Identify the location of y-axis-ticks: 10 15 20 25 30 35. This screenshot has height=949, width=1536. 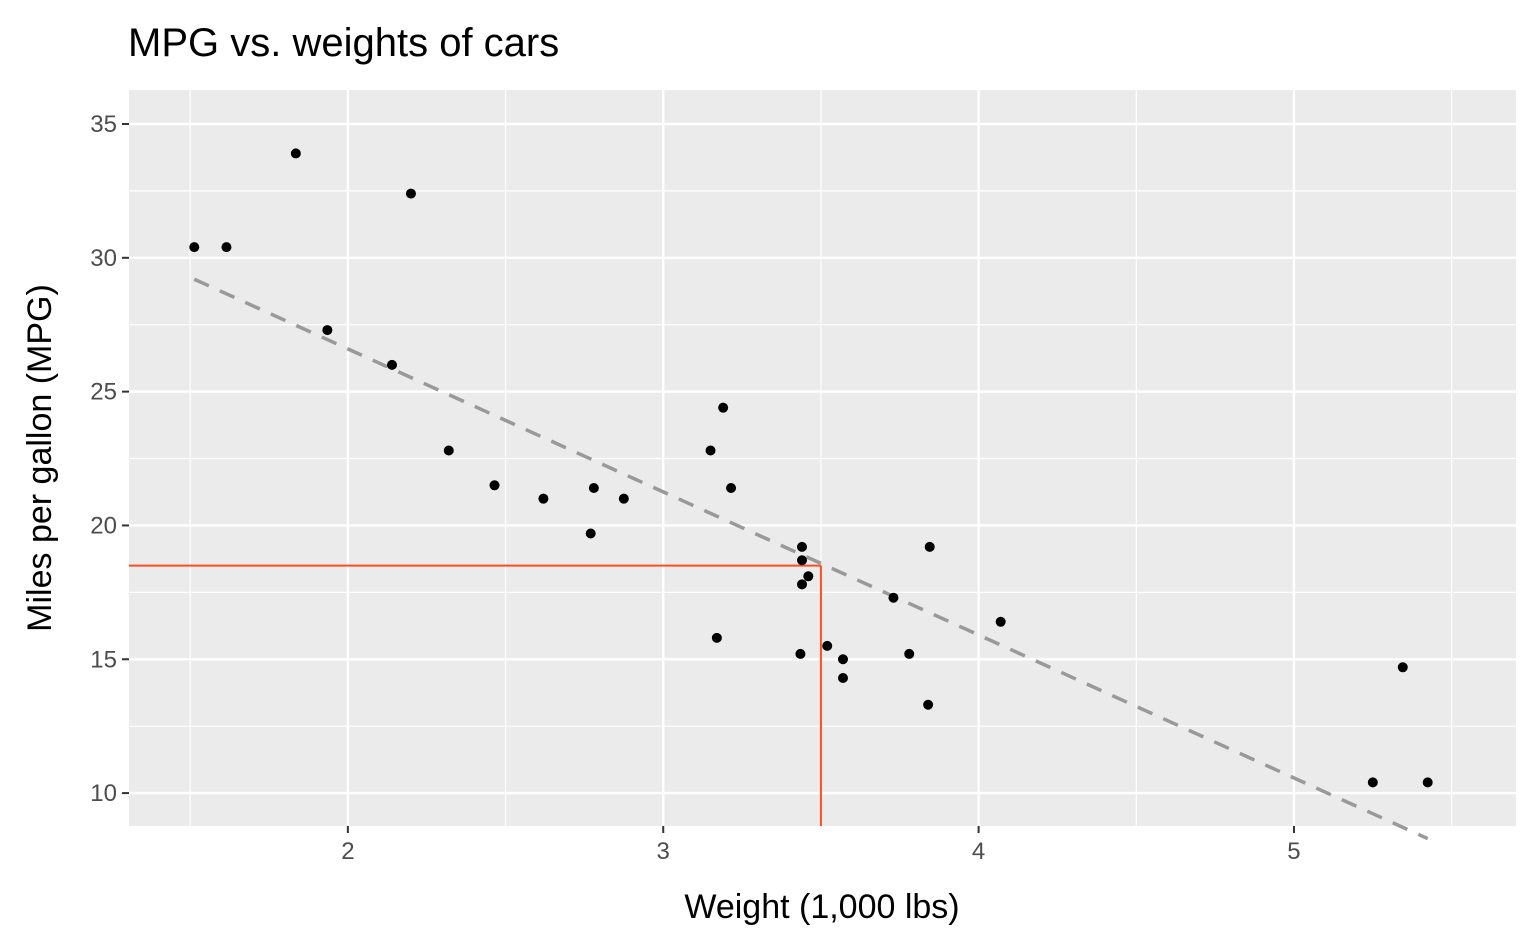
(109, 459).